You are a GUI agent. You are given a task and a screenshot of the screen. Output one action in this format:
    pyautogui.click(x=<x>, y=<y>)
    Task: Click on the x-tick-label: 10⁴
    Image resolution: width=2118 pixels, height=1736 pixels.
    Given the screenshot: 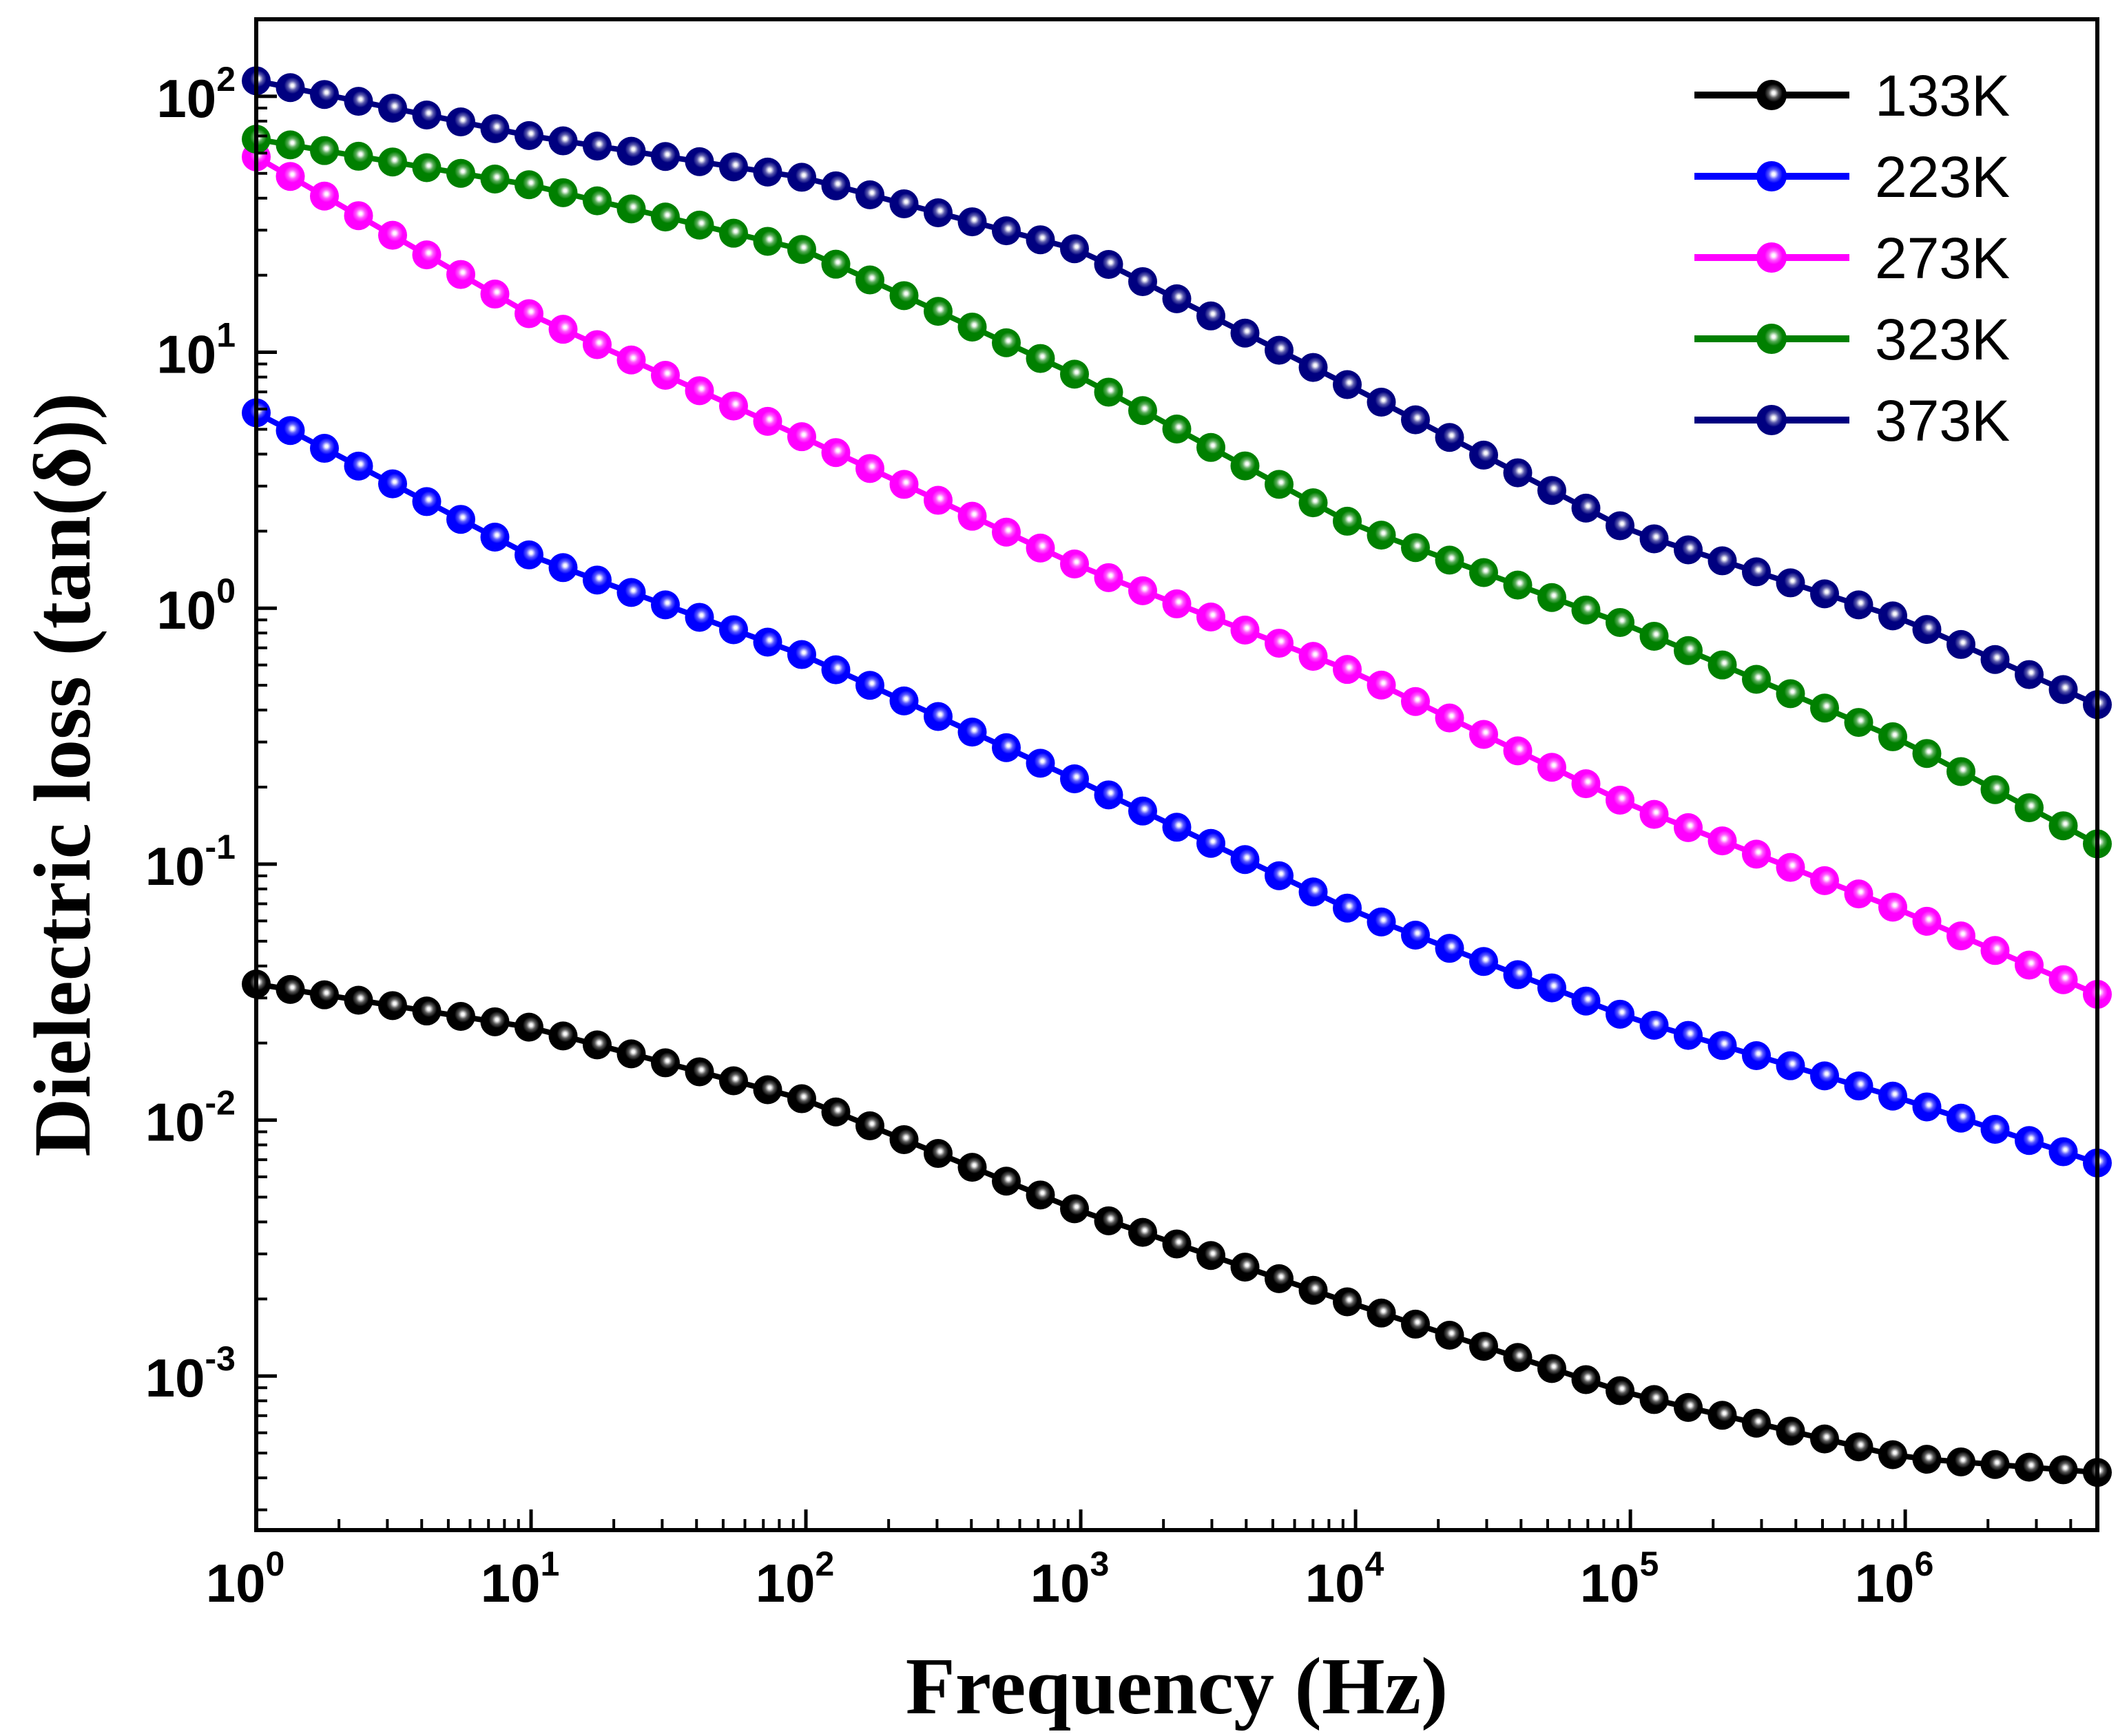 What is the action you would take?
    pyautogui.click(x=1344, y=1579)
    